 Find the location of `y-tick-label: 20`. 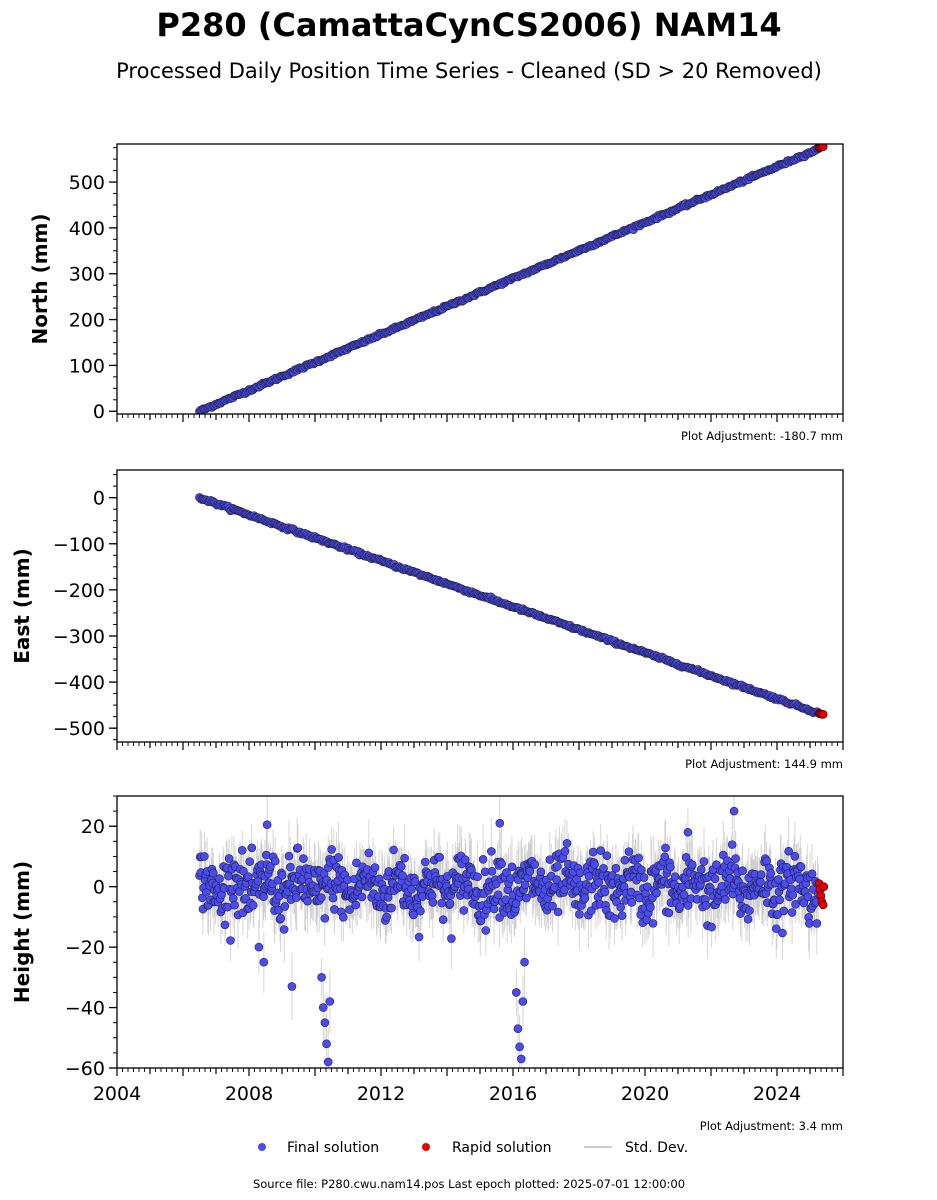

y-tick-label: 20 is located at coordinates (93, 827).